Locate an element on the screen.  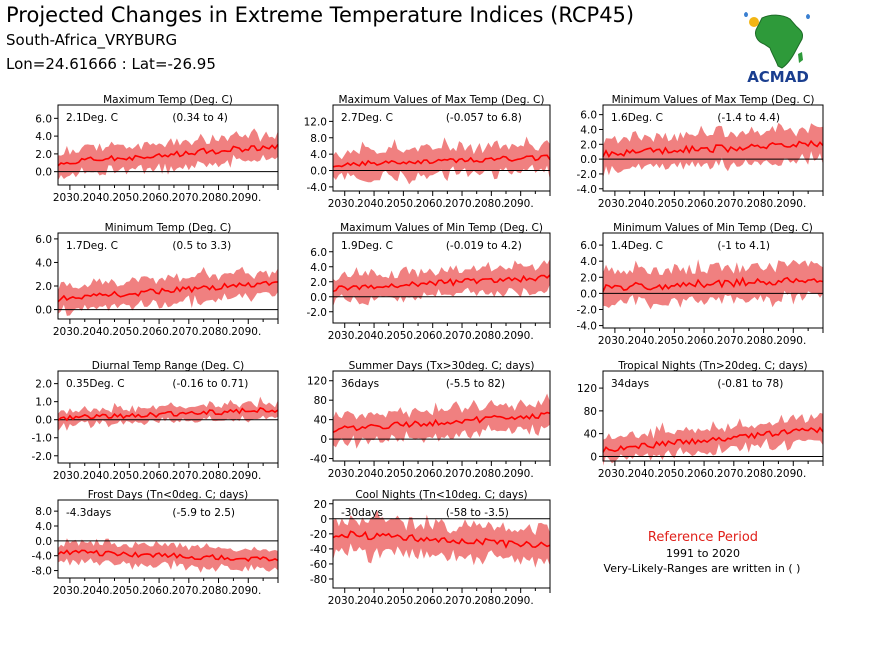
y-tick-label: 6.0 is located at coordinates (588, 116).